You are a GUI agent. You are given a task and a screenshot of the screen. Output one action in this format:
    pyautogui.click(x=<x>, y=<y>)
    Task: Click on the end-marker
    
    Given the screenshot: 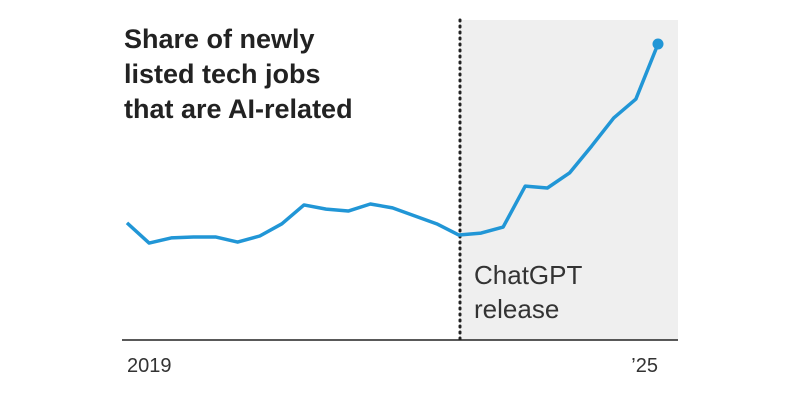 What is the action you would take?
    pyautogui.click(x=658, y=44)
    